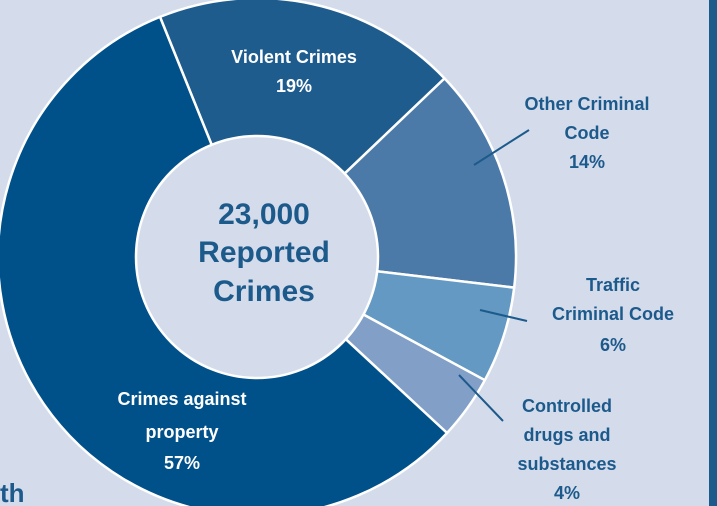 This screenshot has width=717, height=506. I want to click on label-traffic-criminal-code: Traffic, so click(613, 285).